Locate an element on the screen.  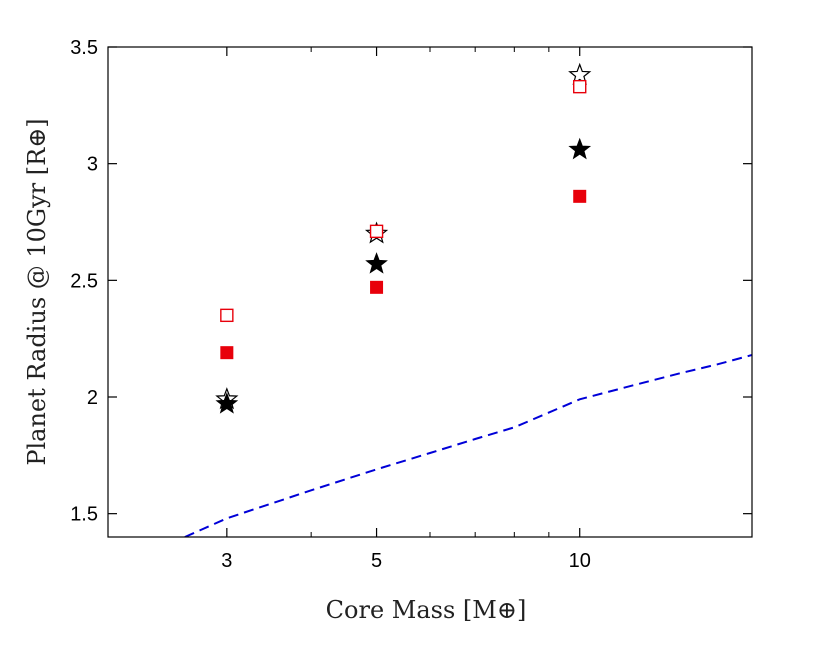
x-axis-title: Core Mass [M⊕] is located at coordinates (426, 610).